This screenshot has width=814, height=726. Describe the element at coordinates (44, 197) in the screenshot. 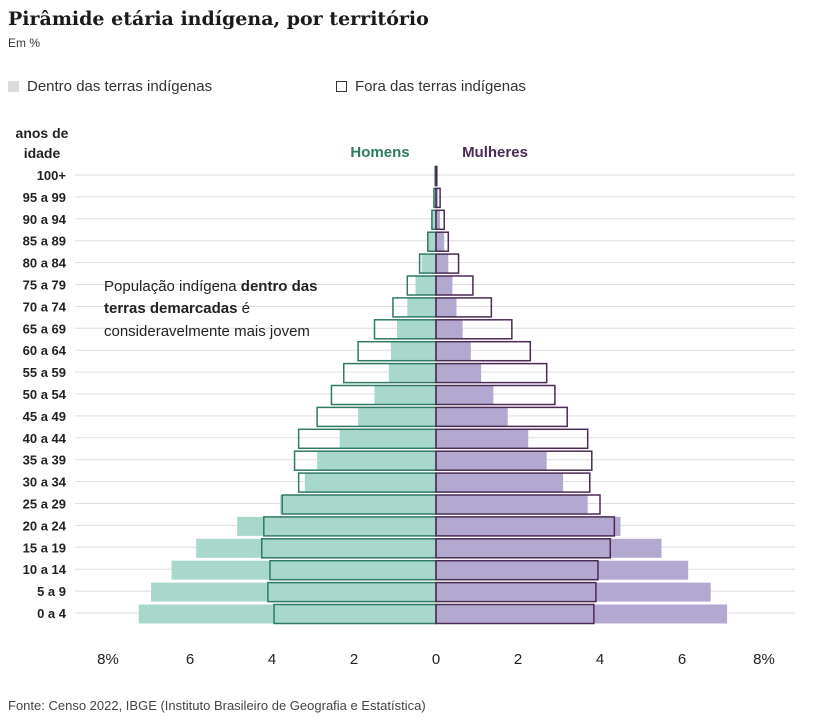

I see `age-label: 95 a 99` at that location.